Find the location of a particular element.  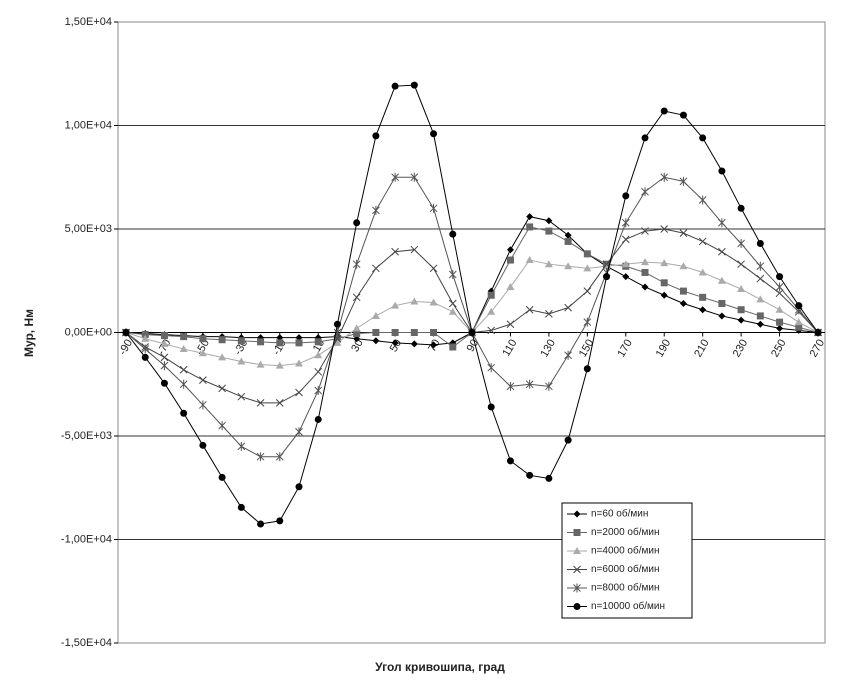

y-tick-label: -5,00E+03 is located at coordinates (86, 436).